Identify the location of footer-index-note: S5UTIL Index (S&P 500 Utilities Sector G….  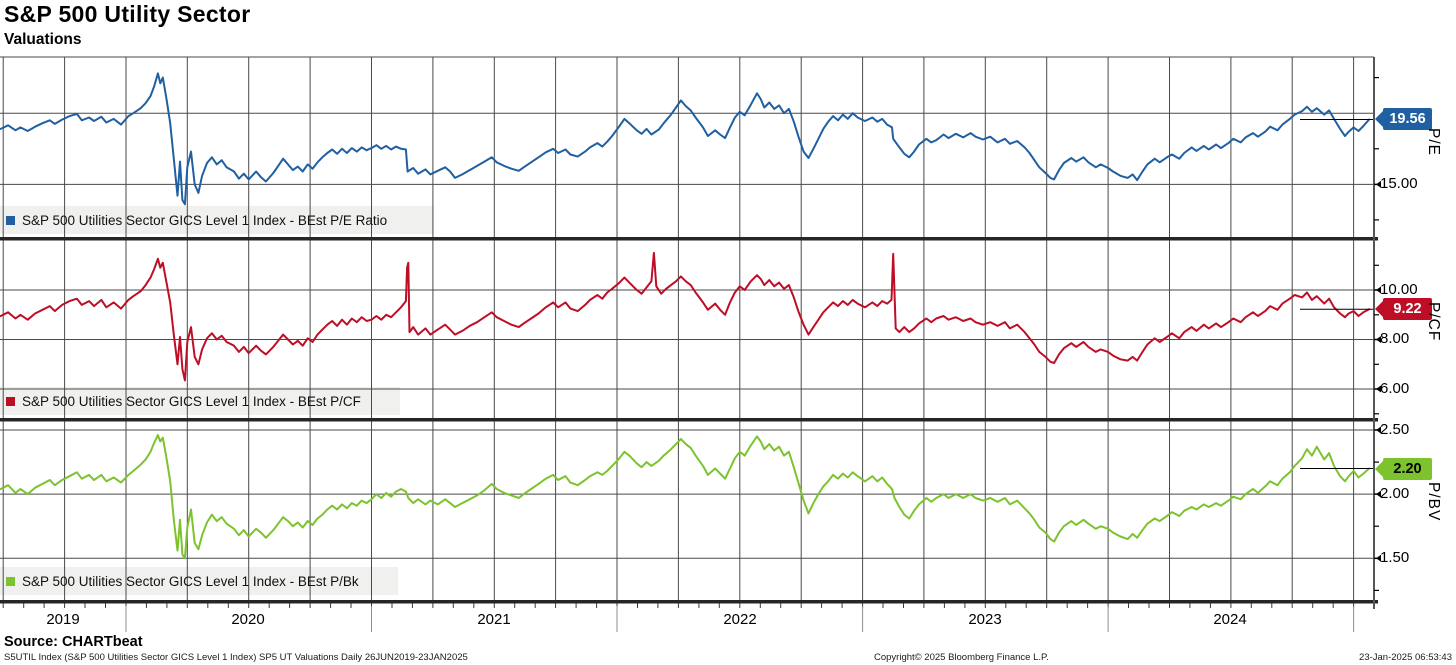
(236, 657).